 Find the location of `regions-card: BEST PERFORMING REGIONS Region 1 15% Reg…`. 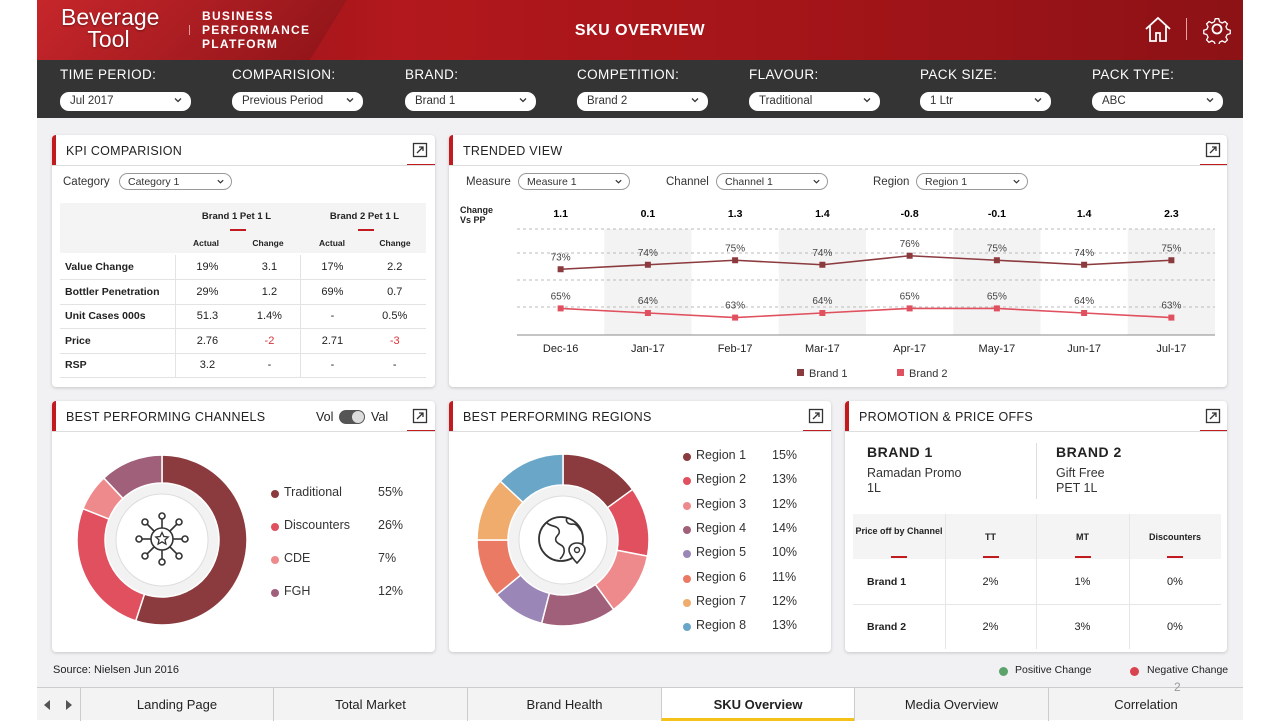

regions-card: BEST PERFORMING REGIONS Region 1 15% Reg… is located at coordinates (640, 526).